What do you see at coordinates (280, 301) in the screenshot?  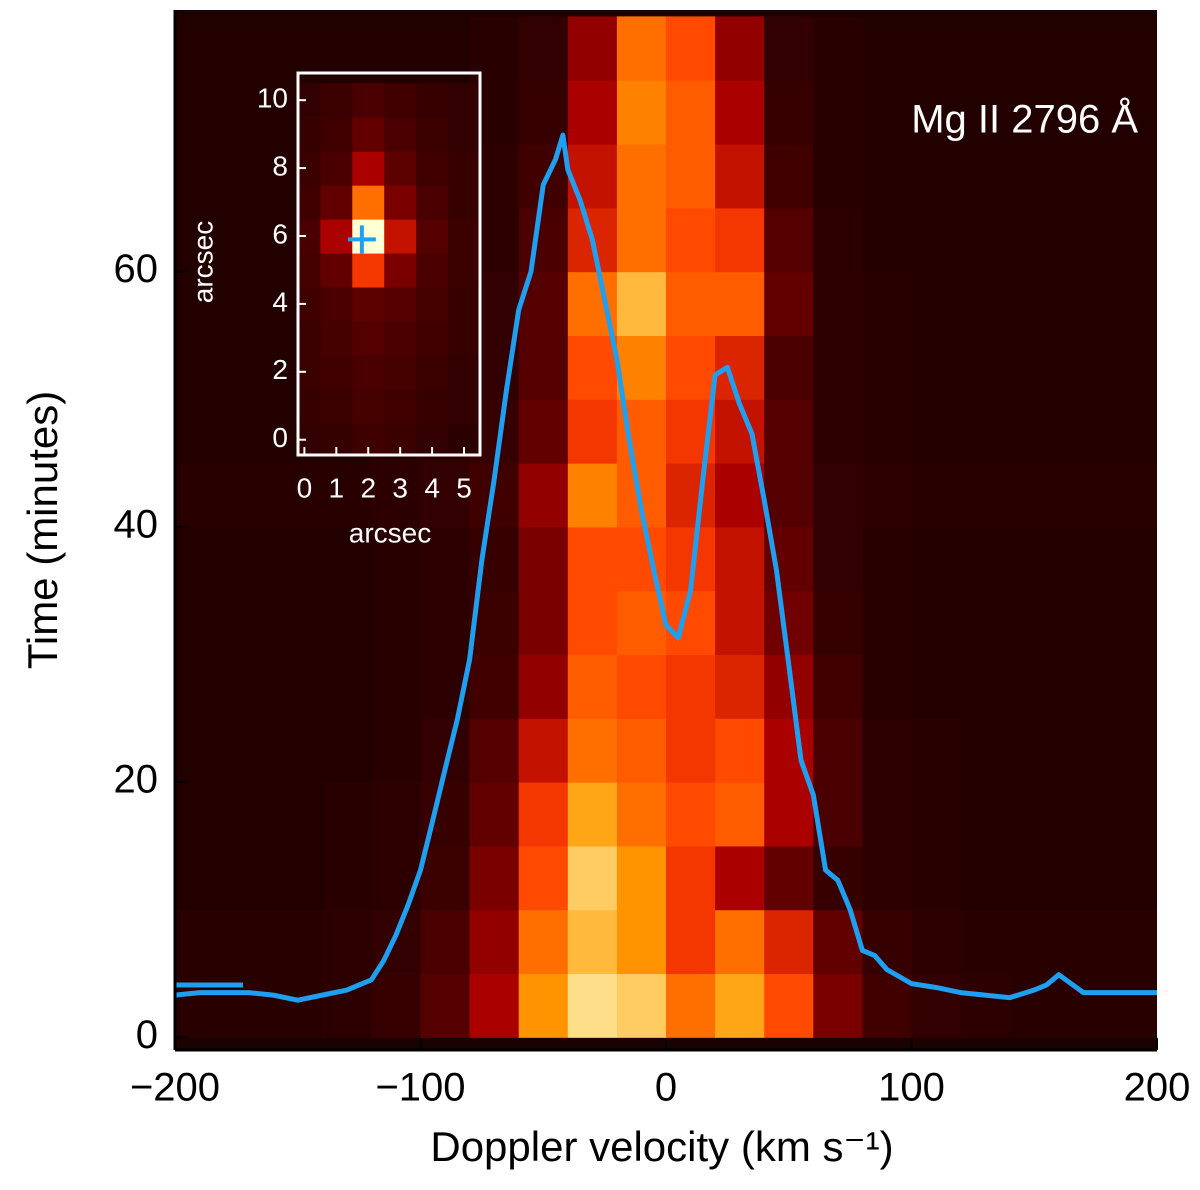 I see `y-tick-label: 4` at bounding box center [280, 301].